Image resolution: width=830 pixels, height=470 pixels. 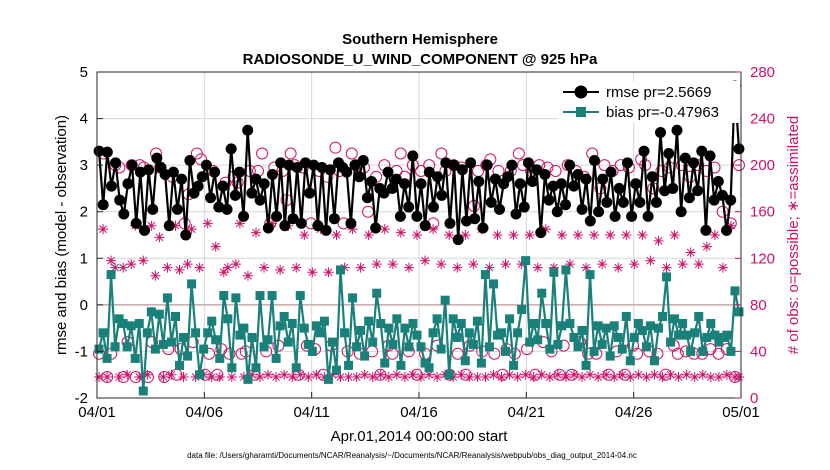 What do you see at coordinates (793, 235) in the screenshot?
I see `y2-axis-label: # of obs: o=possible; ∗=assimilated` at bounding box center [793, 235].